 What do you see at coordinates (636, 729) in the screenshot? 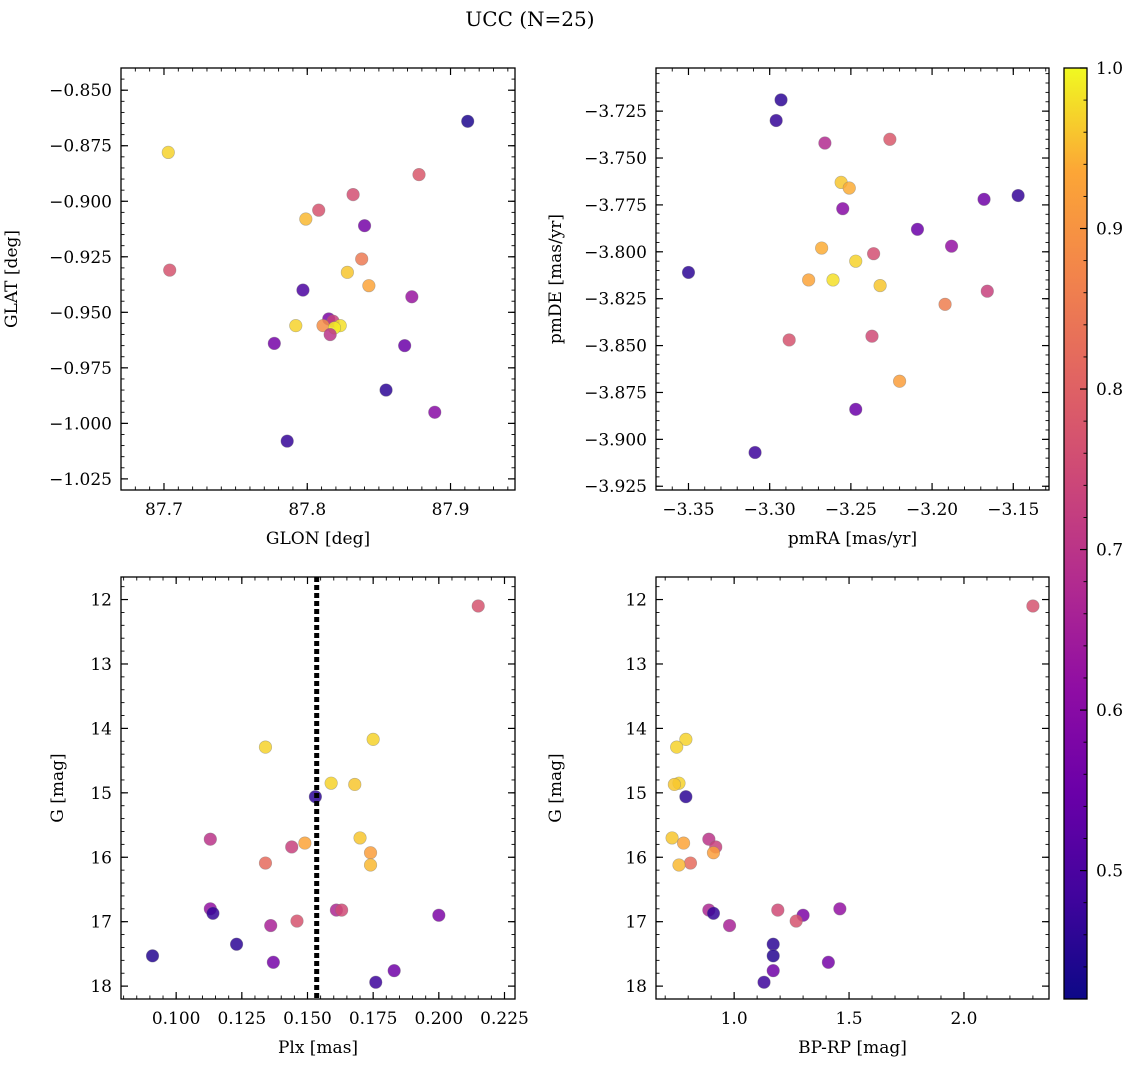
I see `y-tick-label: 14` at bounding box center [636, 729].